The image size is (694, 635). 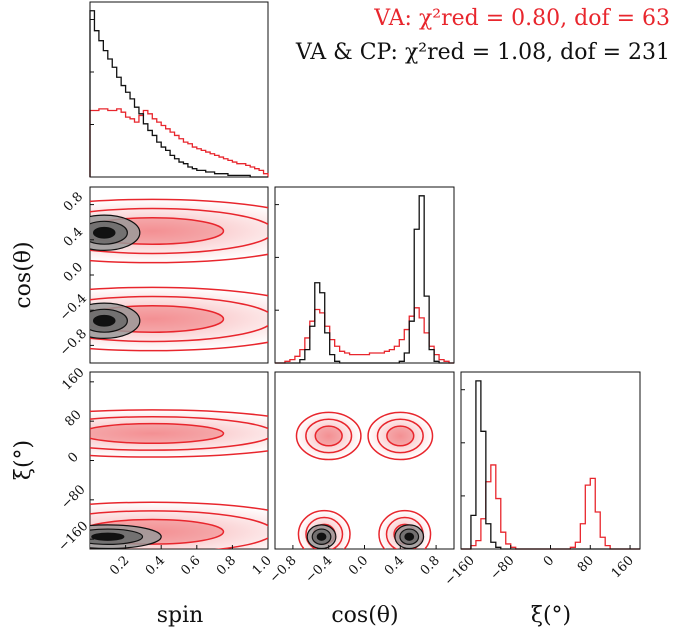 I want to click on xtick-label: −0.4, so click(x=319, y=569).